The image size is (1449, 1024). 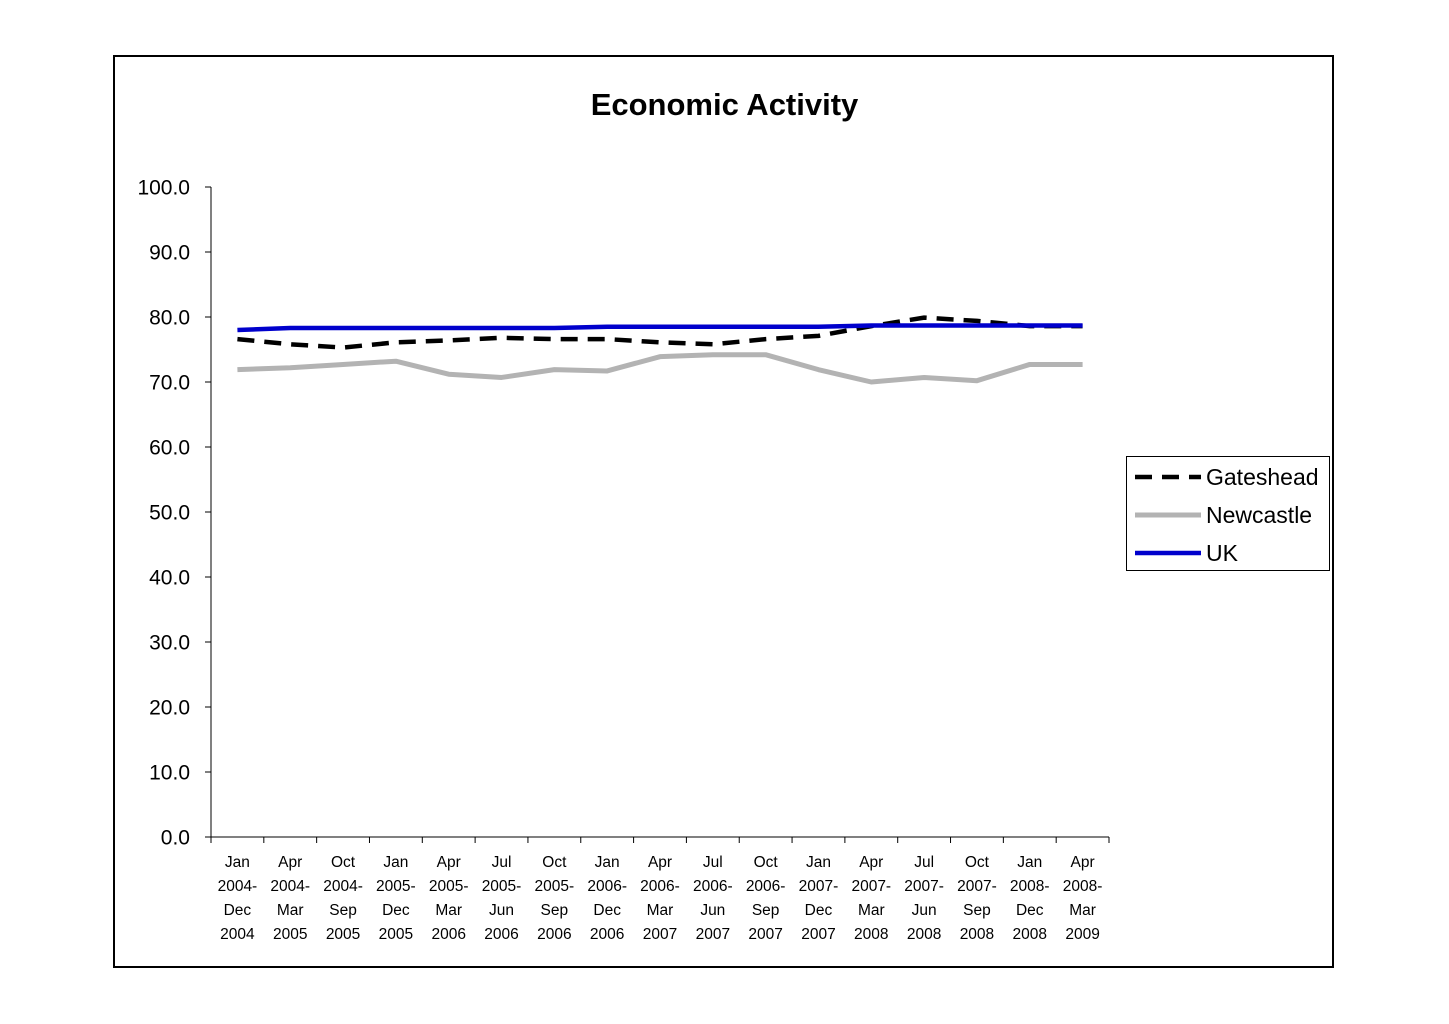 What do you see at coordinates (169, 773) in the screenshot?
I see `y-tick-label: 10.0` at bounding box center [169, 773].